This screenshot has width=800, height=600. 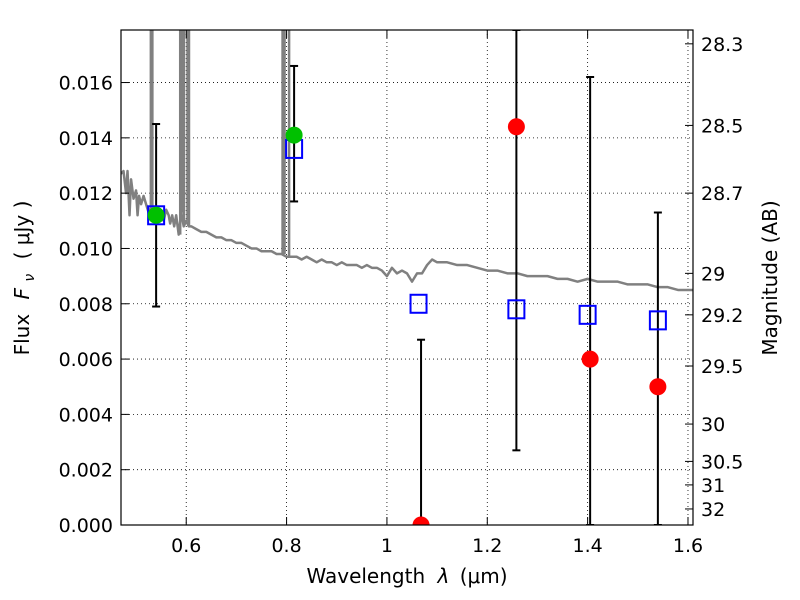 I want to click on y-tick-label: 0.014, so click(x=86, y=139).